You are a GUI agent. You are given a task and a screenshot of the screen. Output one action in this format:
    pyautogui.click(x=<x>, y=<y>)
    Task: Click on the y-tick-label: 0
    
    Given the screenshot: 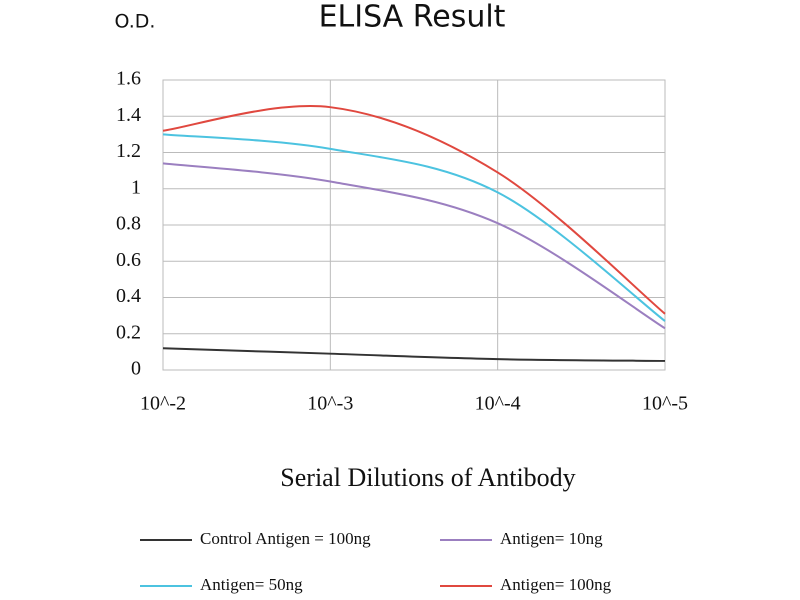 What is the action you would take?
    pyautogui.click(x=136, y=369)
    